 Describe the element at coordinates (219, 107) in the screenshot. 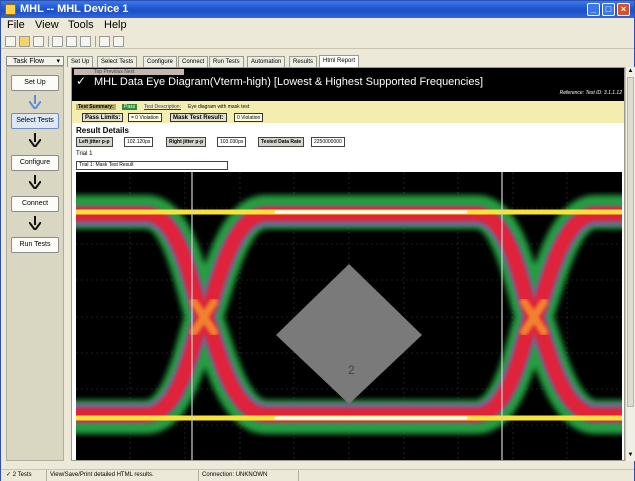

I see `test-description: Eye diagram with mask test` at that location.